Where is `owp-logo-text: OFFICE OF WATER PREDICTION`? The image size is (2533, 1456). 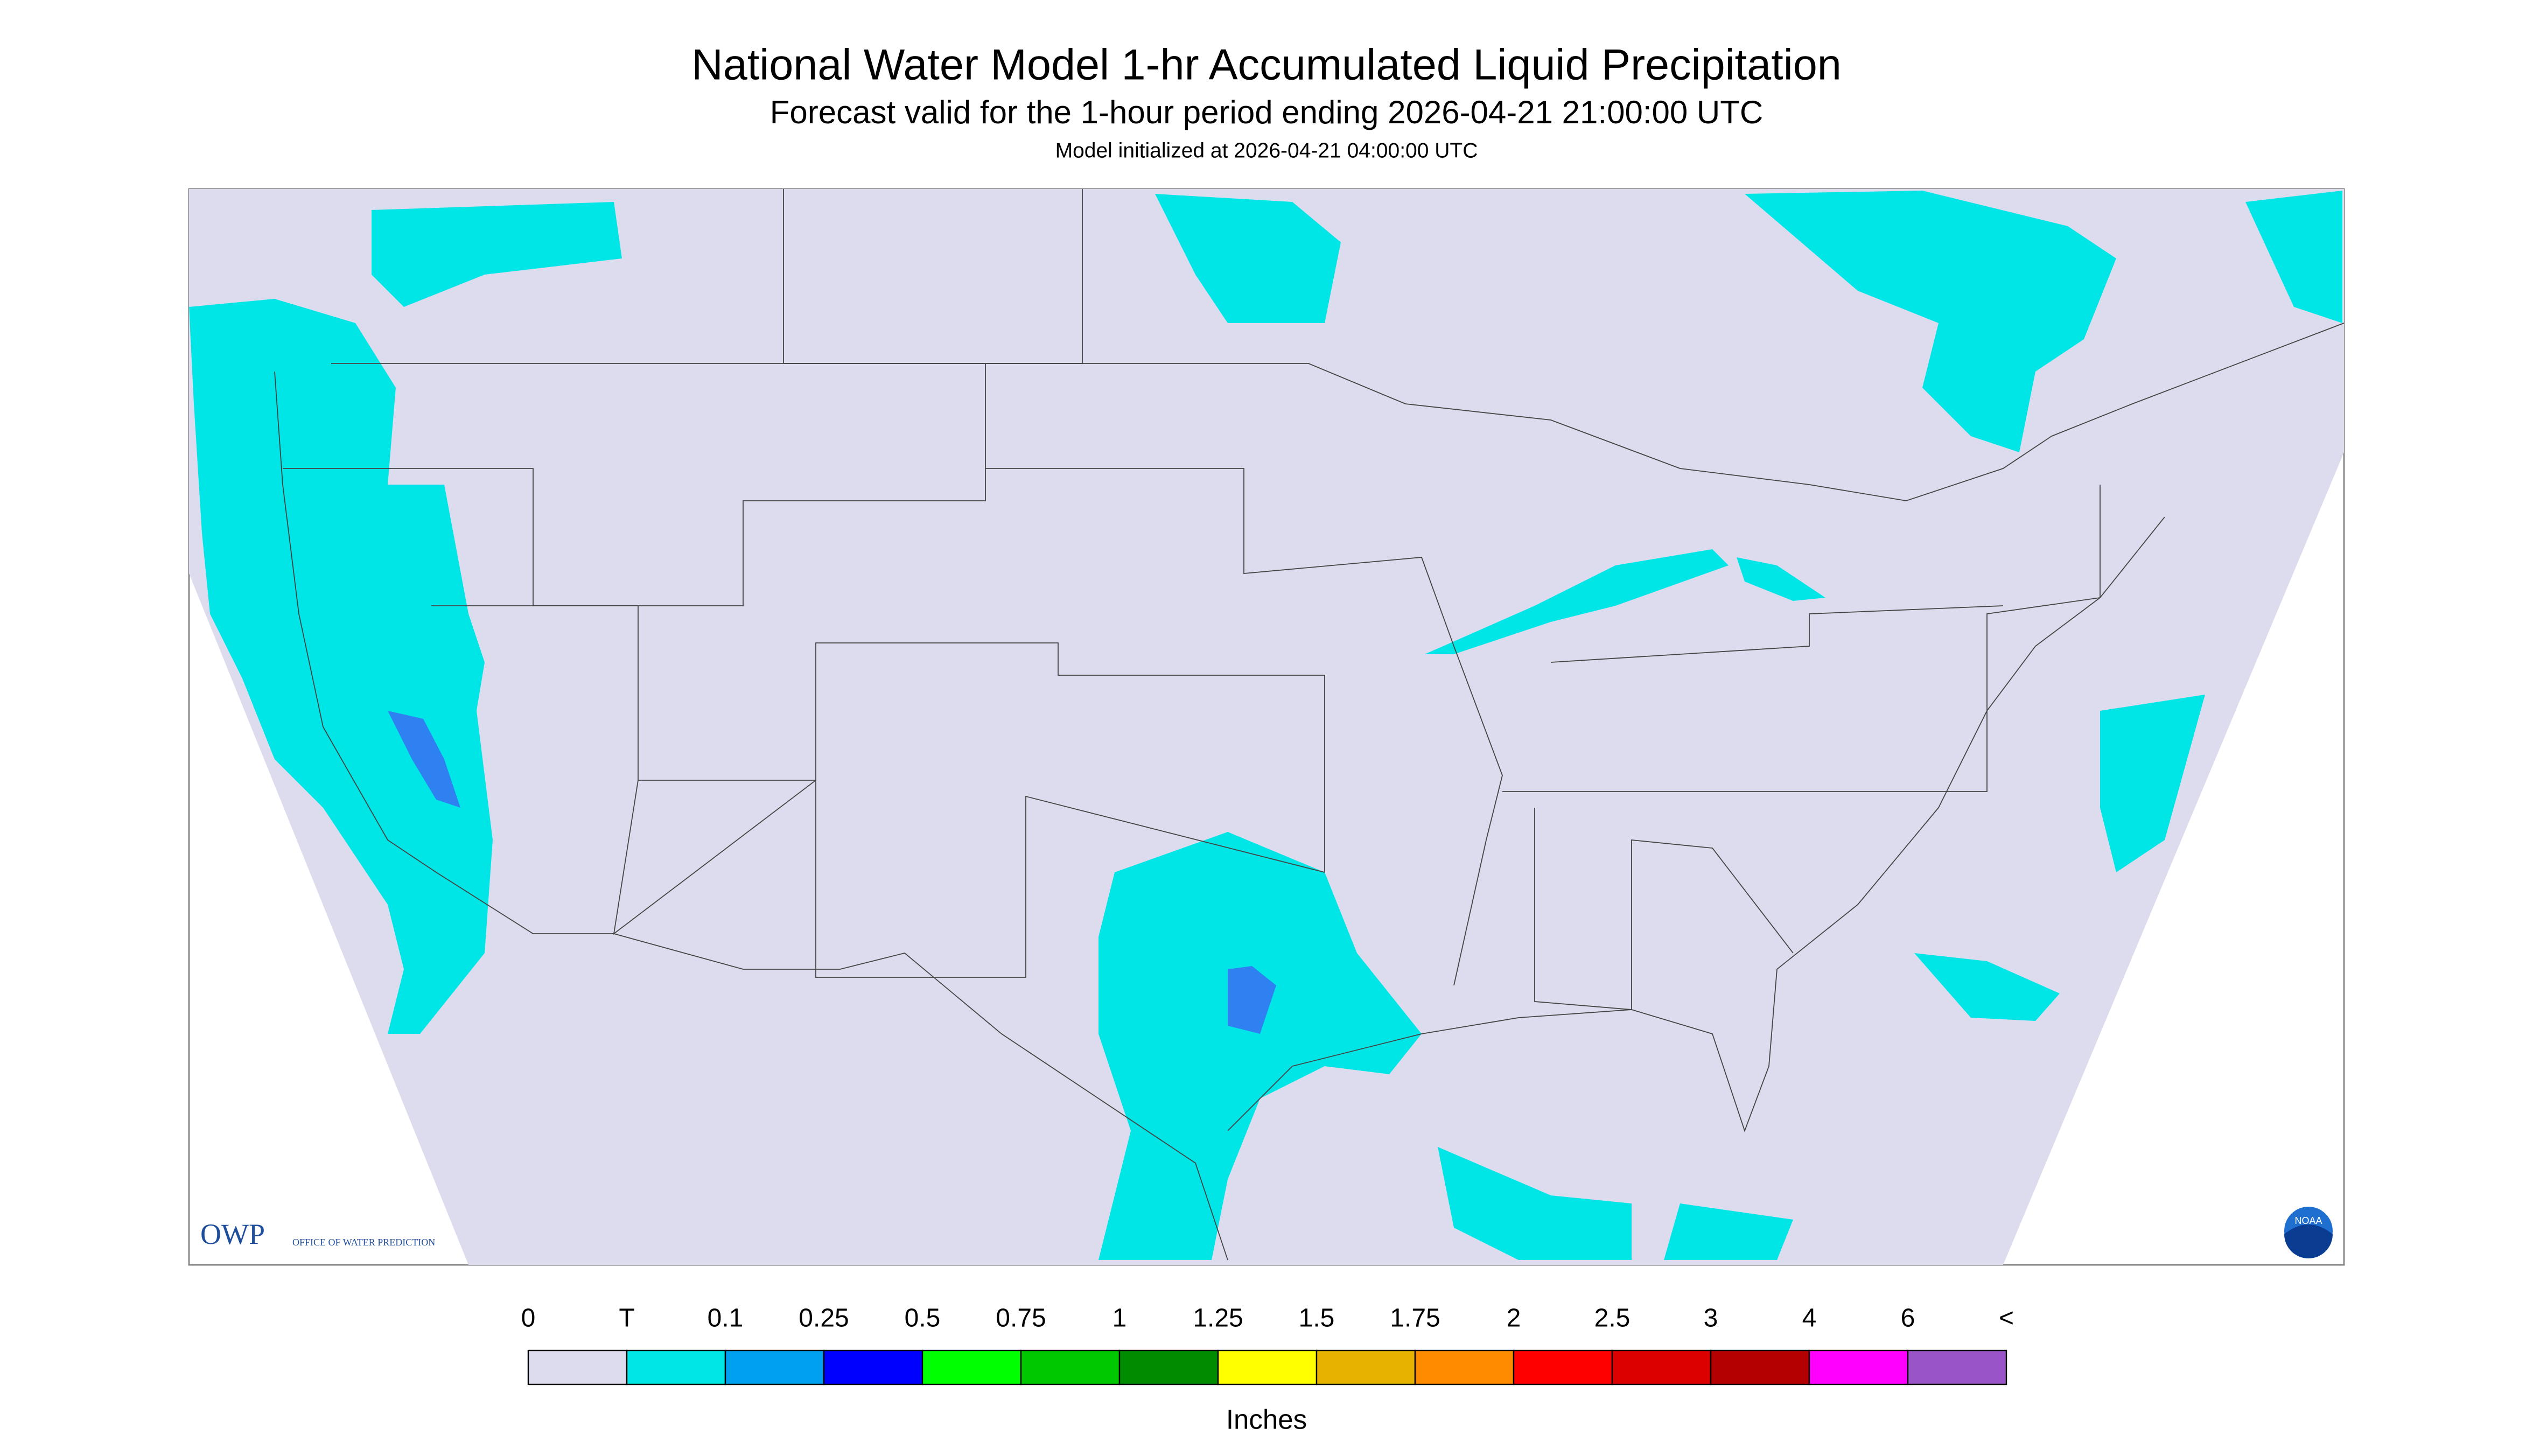 owp-logo-text: OFFICE OF WATER PREDICTION is located at coordinates (363, 1242).